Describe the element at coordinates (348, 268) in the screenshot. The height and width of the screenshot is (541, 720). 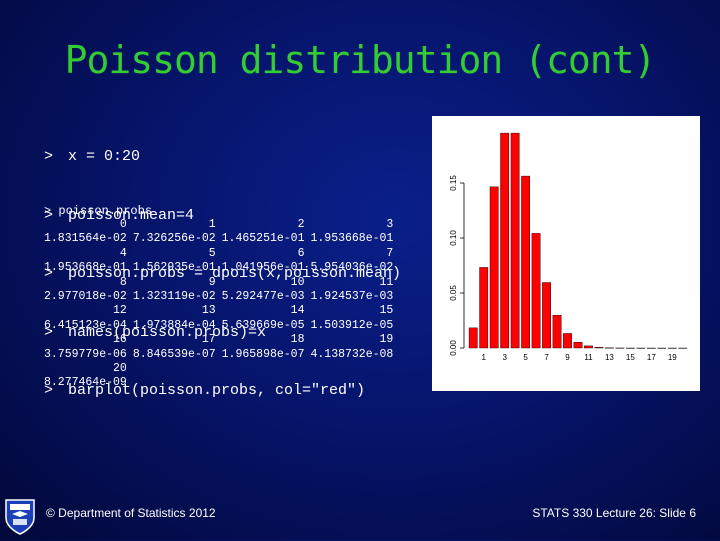
I see `output-cell: 5.954036e-02` at that location.